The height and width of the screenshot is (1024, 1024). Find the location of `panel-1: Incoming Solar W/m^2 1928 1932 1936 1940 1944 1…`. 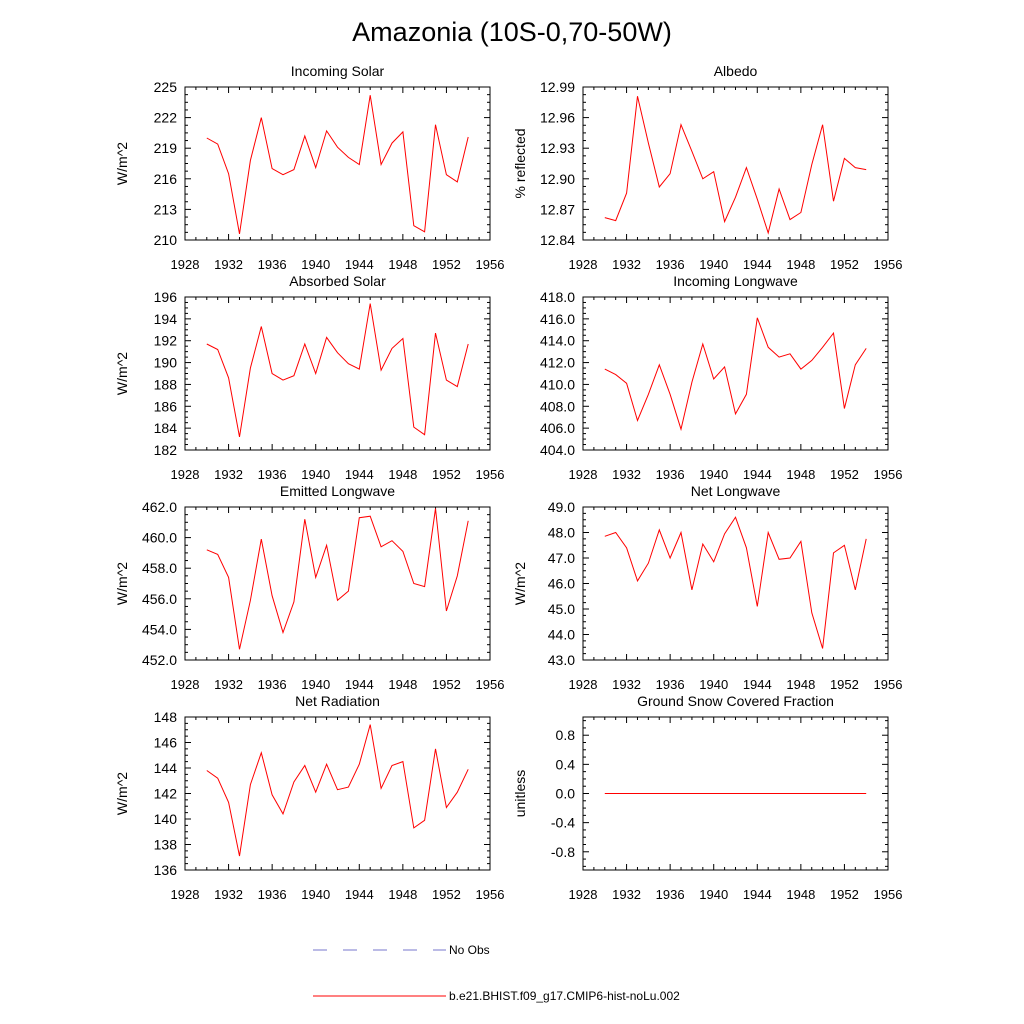

panel-1: Incoming Solar W/m^2 1928 1932 1936 1940 1944 1… is located at coordinates (309, 167).